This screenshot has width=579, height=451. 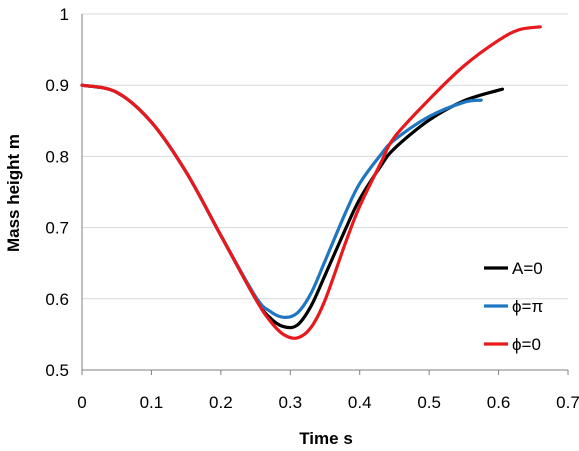 What do you see at coordinates (429, 402) in the screenshot?
I see `x-tick-label: 0.5` at bounding box center [429, 402].